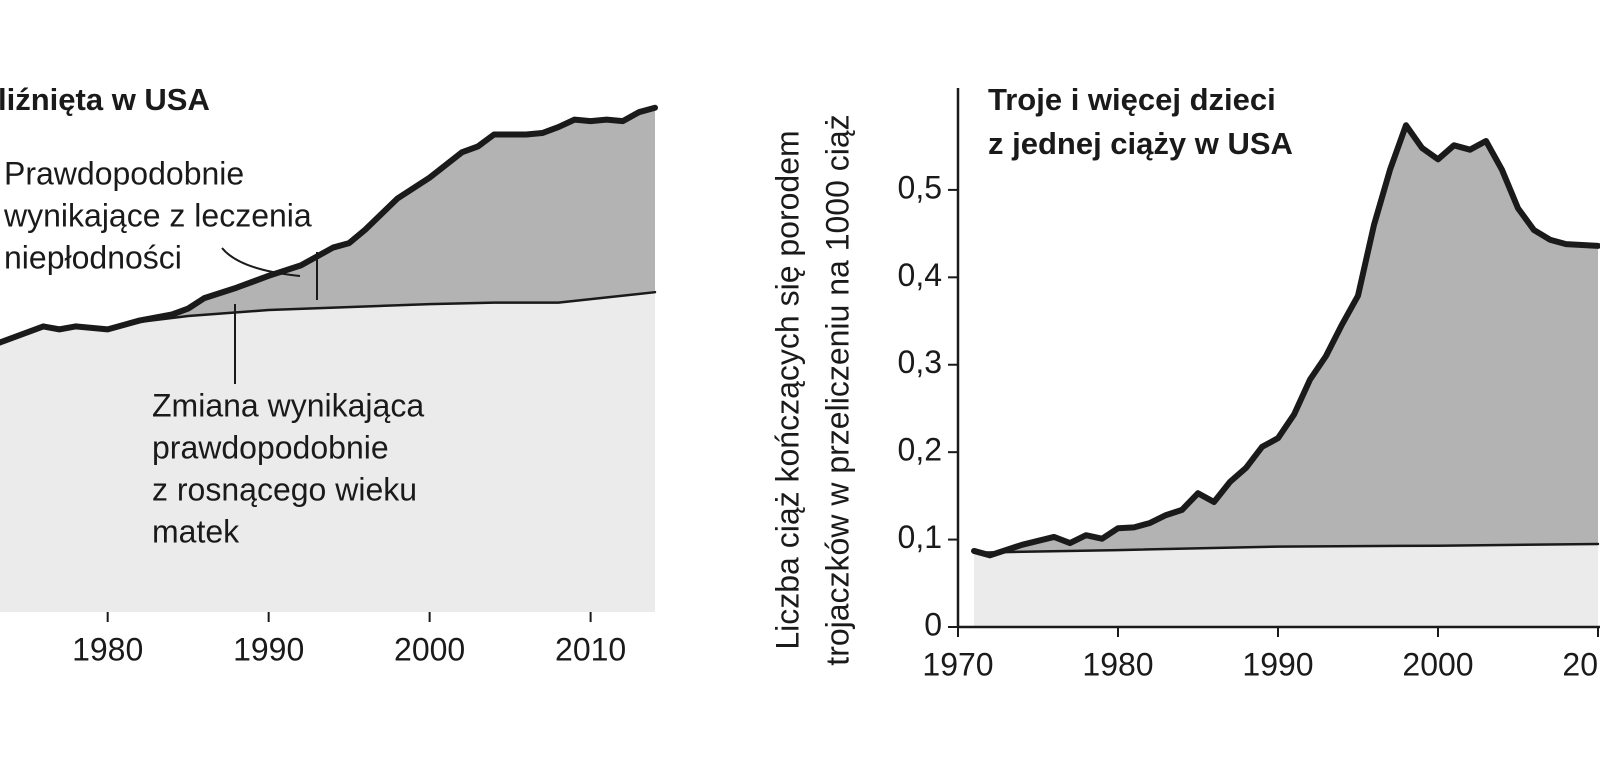  Describe the element at coordinates (920, 187) in the screenshot. I see `y-tick-label: 0,5` at that location.